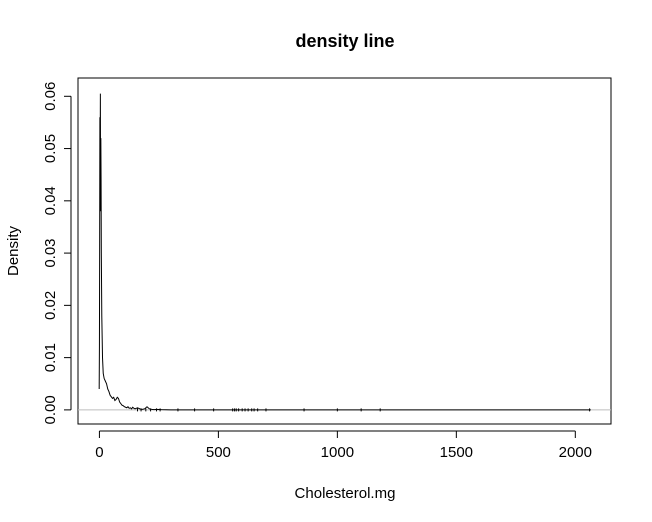 The width and height of the screenshot is (652, 522). What do you see at coordinates (50, 252) in the screenshot?
I see `y-tick-label: 0.03` at bounding box center [50, 252].